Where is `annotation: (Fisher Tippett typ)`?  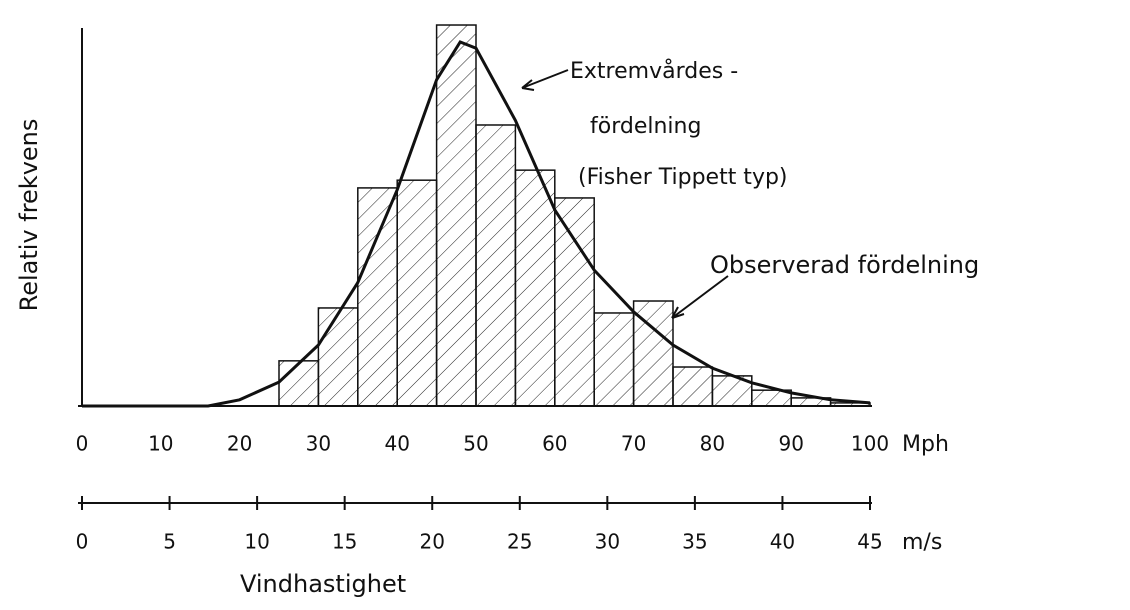
annotation: (Fisher Tippett typ) is located at coordinates (683, 177).